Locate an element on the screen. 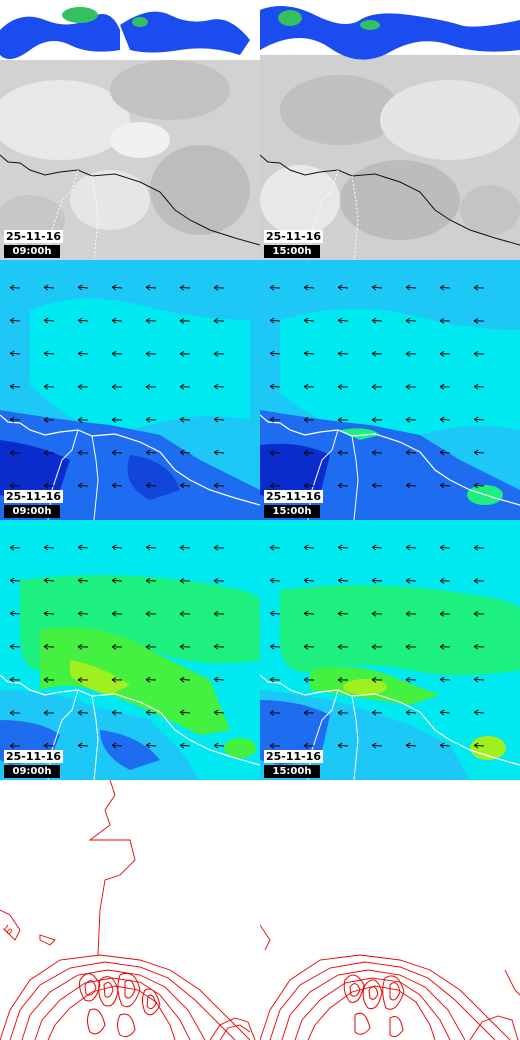 This screenshot has width=520, height=1040. contour-map-right is located at coordinates (390, 910).